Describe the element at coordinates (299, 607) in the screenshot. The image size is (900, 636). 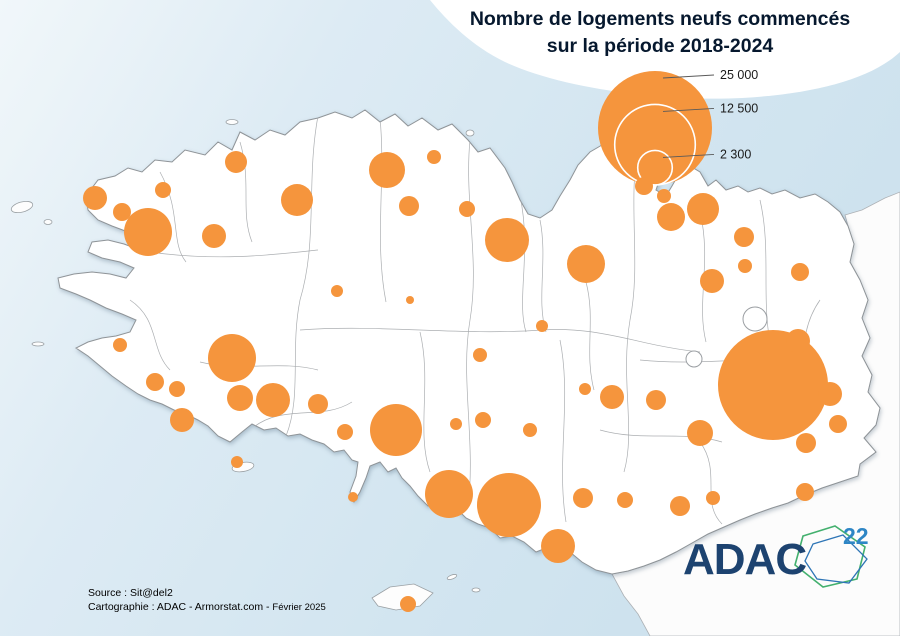
I see `cartography-date: Février 2025` at that location.